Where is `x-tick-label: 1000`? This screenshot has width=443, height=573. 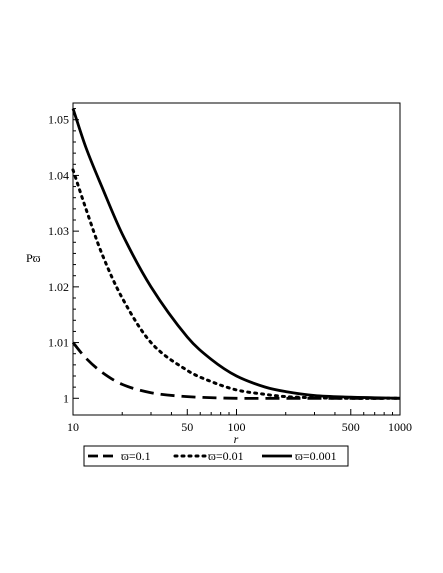
x-tick-label: 1000 is located at coordinates (400, 427).